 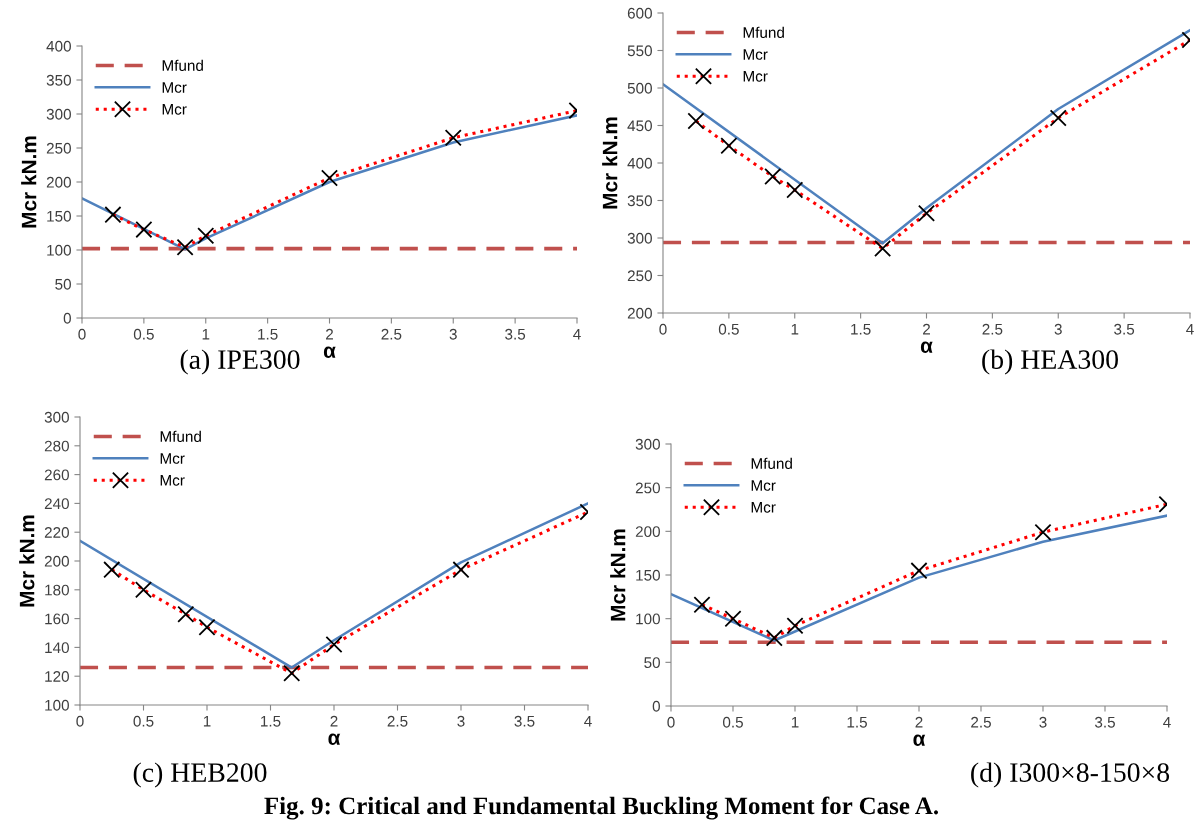 What do you see at coordinates (57, 648) in the screenshot?
I see `y-tick-label: 140` at bounding box center [57, 648].